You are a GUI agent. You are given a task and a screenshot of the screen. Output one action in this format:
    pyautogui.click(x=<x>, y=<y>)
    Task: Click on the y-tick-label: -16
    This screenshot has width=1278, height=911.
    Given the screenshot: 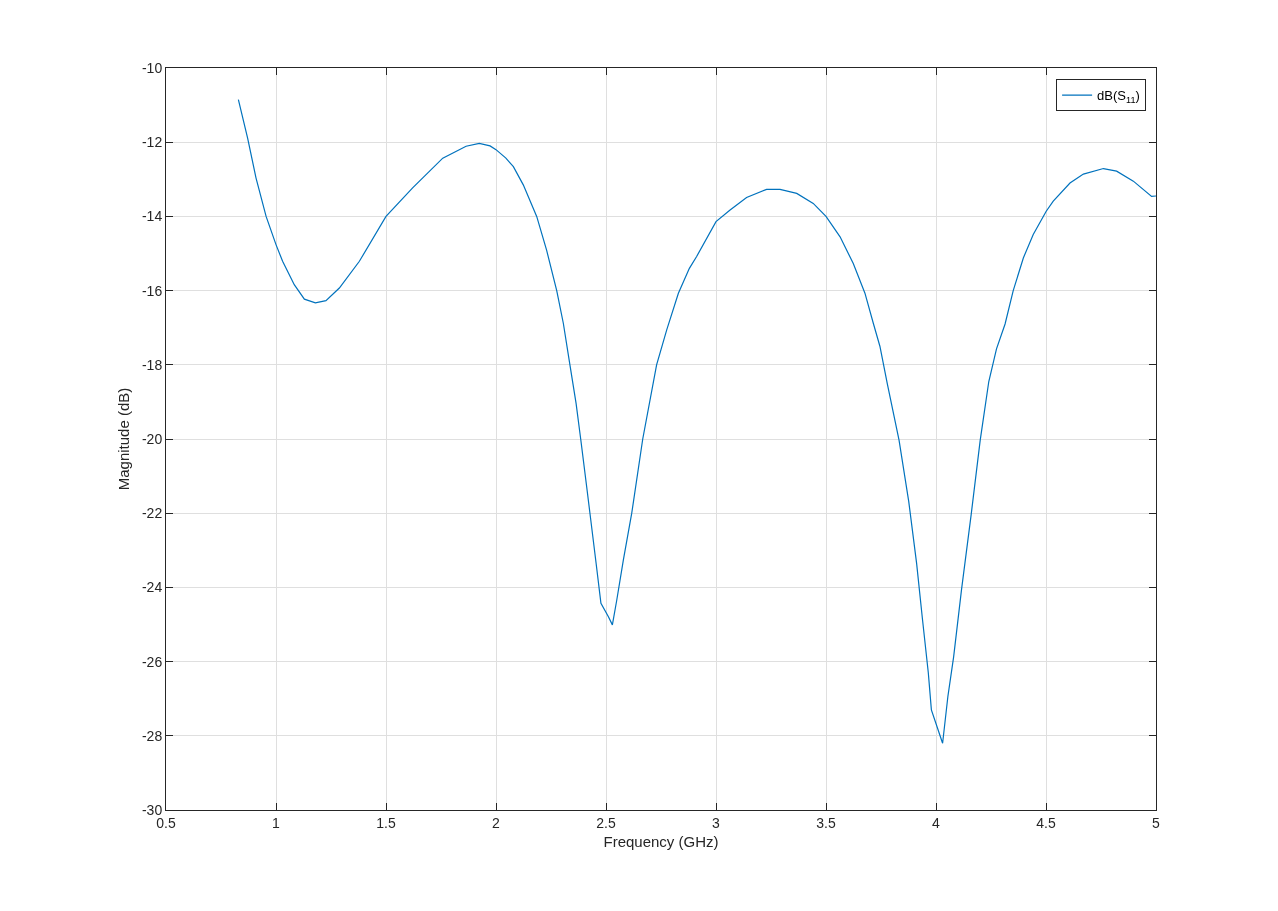 What is the action you would take?
    pyautogui.click(x=152, y=290)
    